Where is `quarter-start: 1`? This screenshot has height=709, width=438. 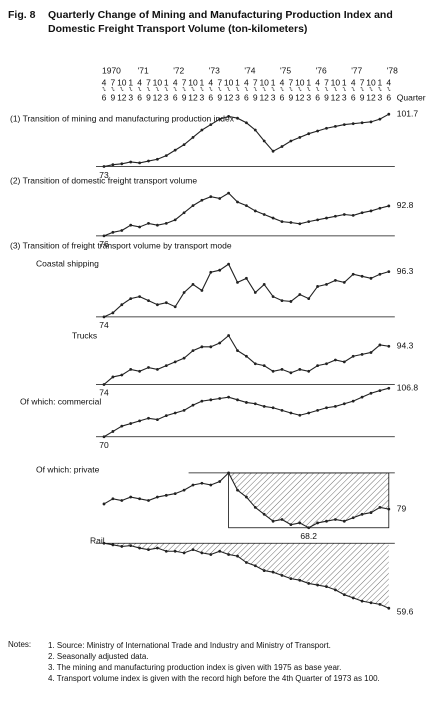 quarter-start: 1 is located at coordinates (130, 82).